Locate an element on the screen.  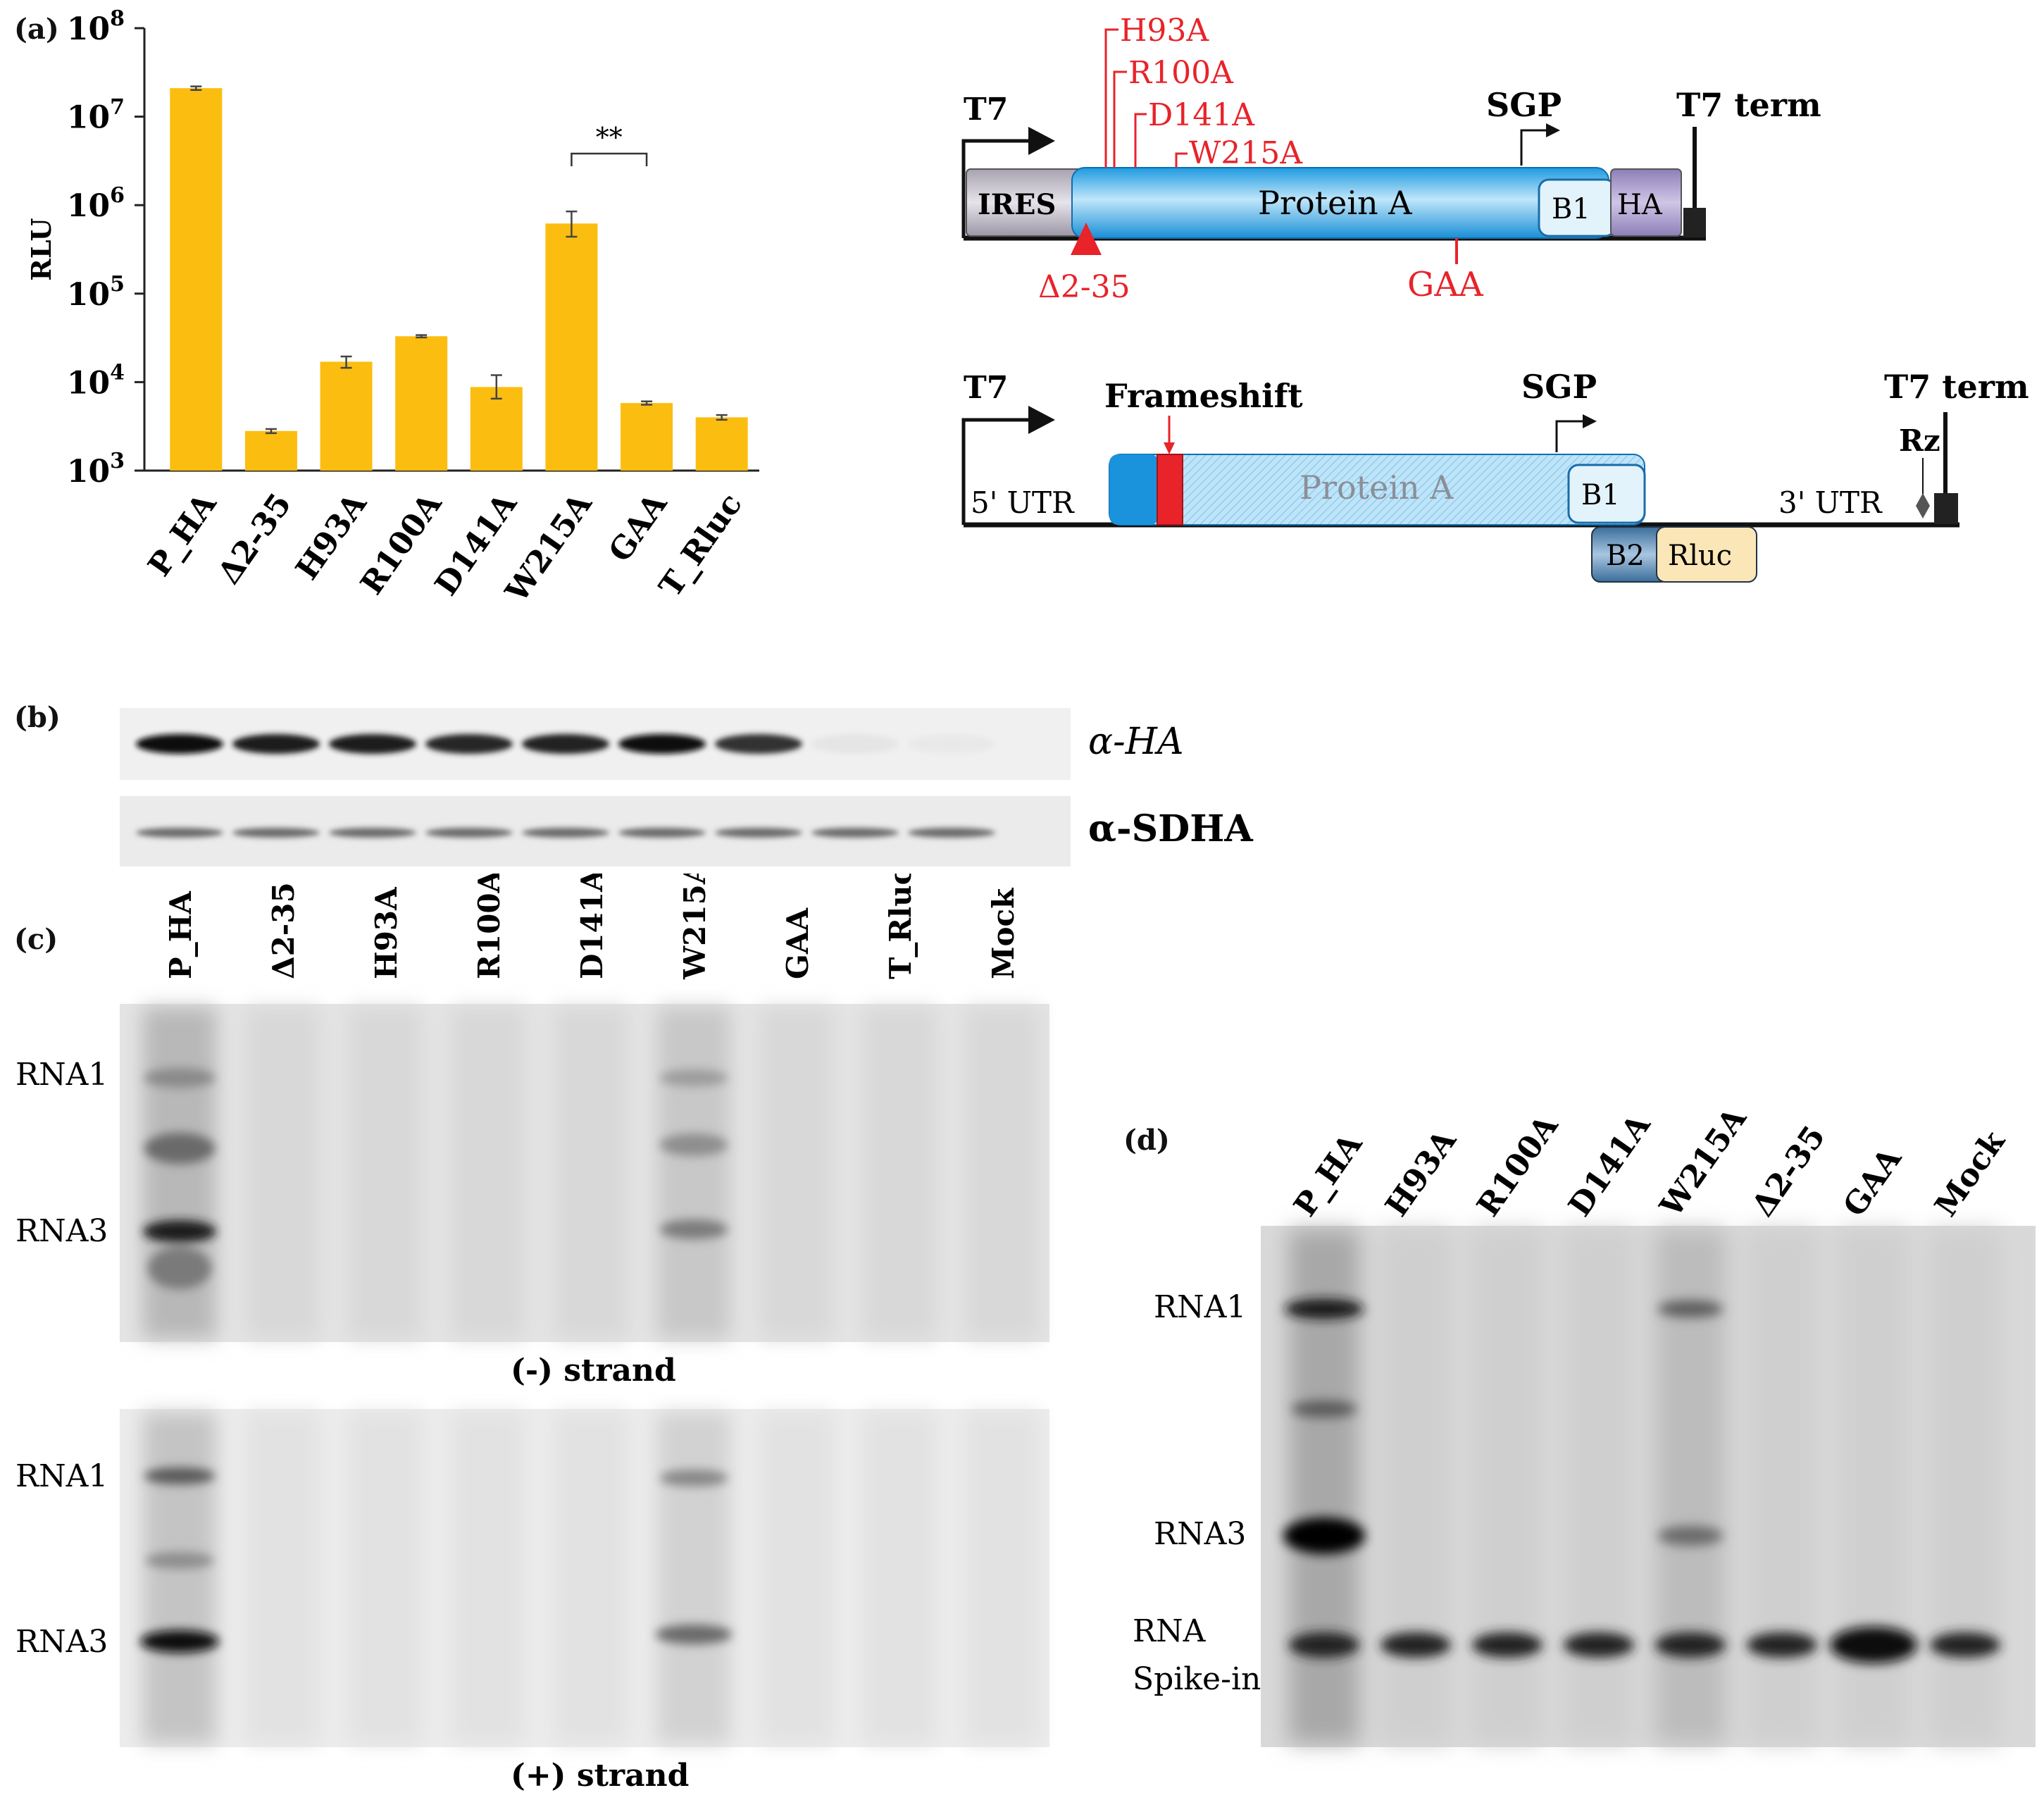
c-lane-label: D141A is located at coordinates (592, 927).